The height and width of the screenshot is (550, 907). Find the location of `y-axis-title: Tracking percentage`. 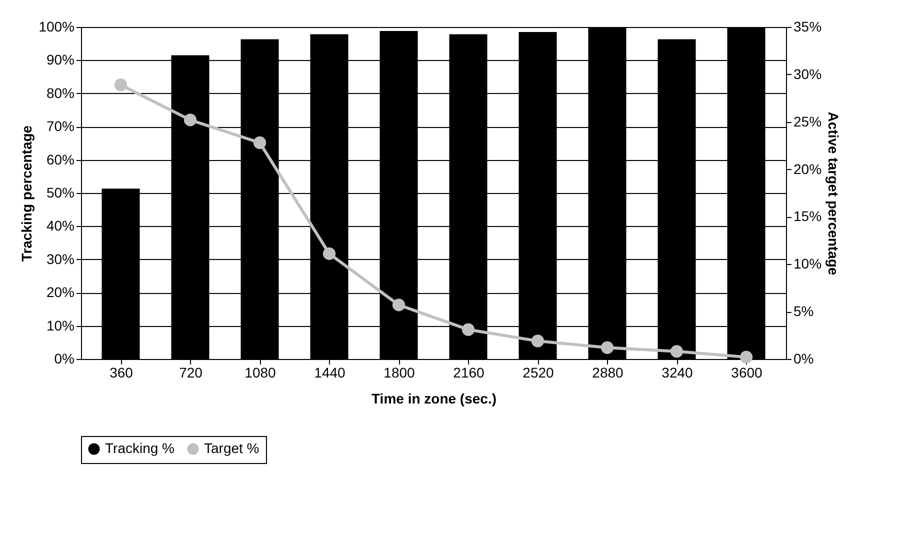

y-axis-title: Tracking percentage is located at coordinates (26, 193).